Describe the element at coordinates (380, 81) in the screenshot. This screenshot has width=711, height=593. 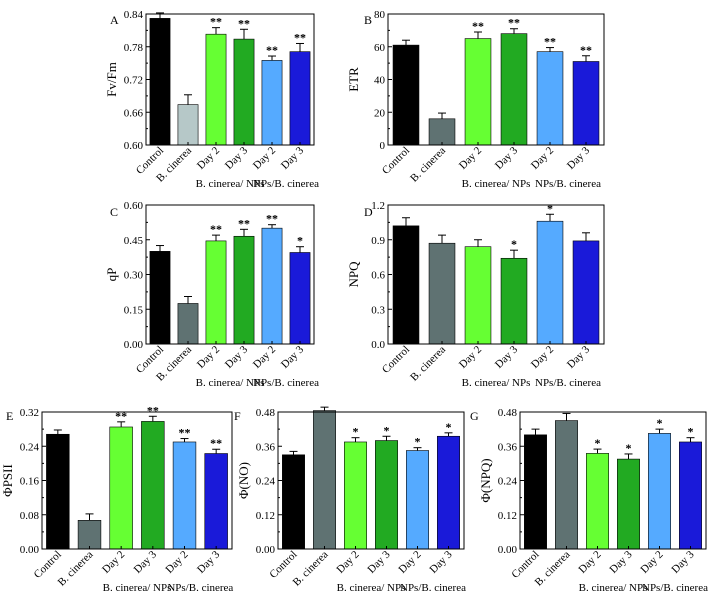
I see `y-tick-label: 40` at that location.